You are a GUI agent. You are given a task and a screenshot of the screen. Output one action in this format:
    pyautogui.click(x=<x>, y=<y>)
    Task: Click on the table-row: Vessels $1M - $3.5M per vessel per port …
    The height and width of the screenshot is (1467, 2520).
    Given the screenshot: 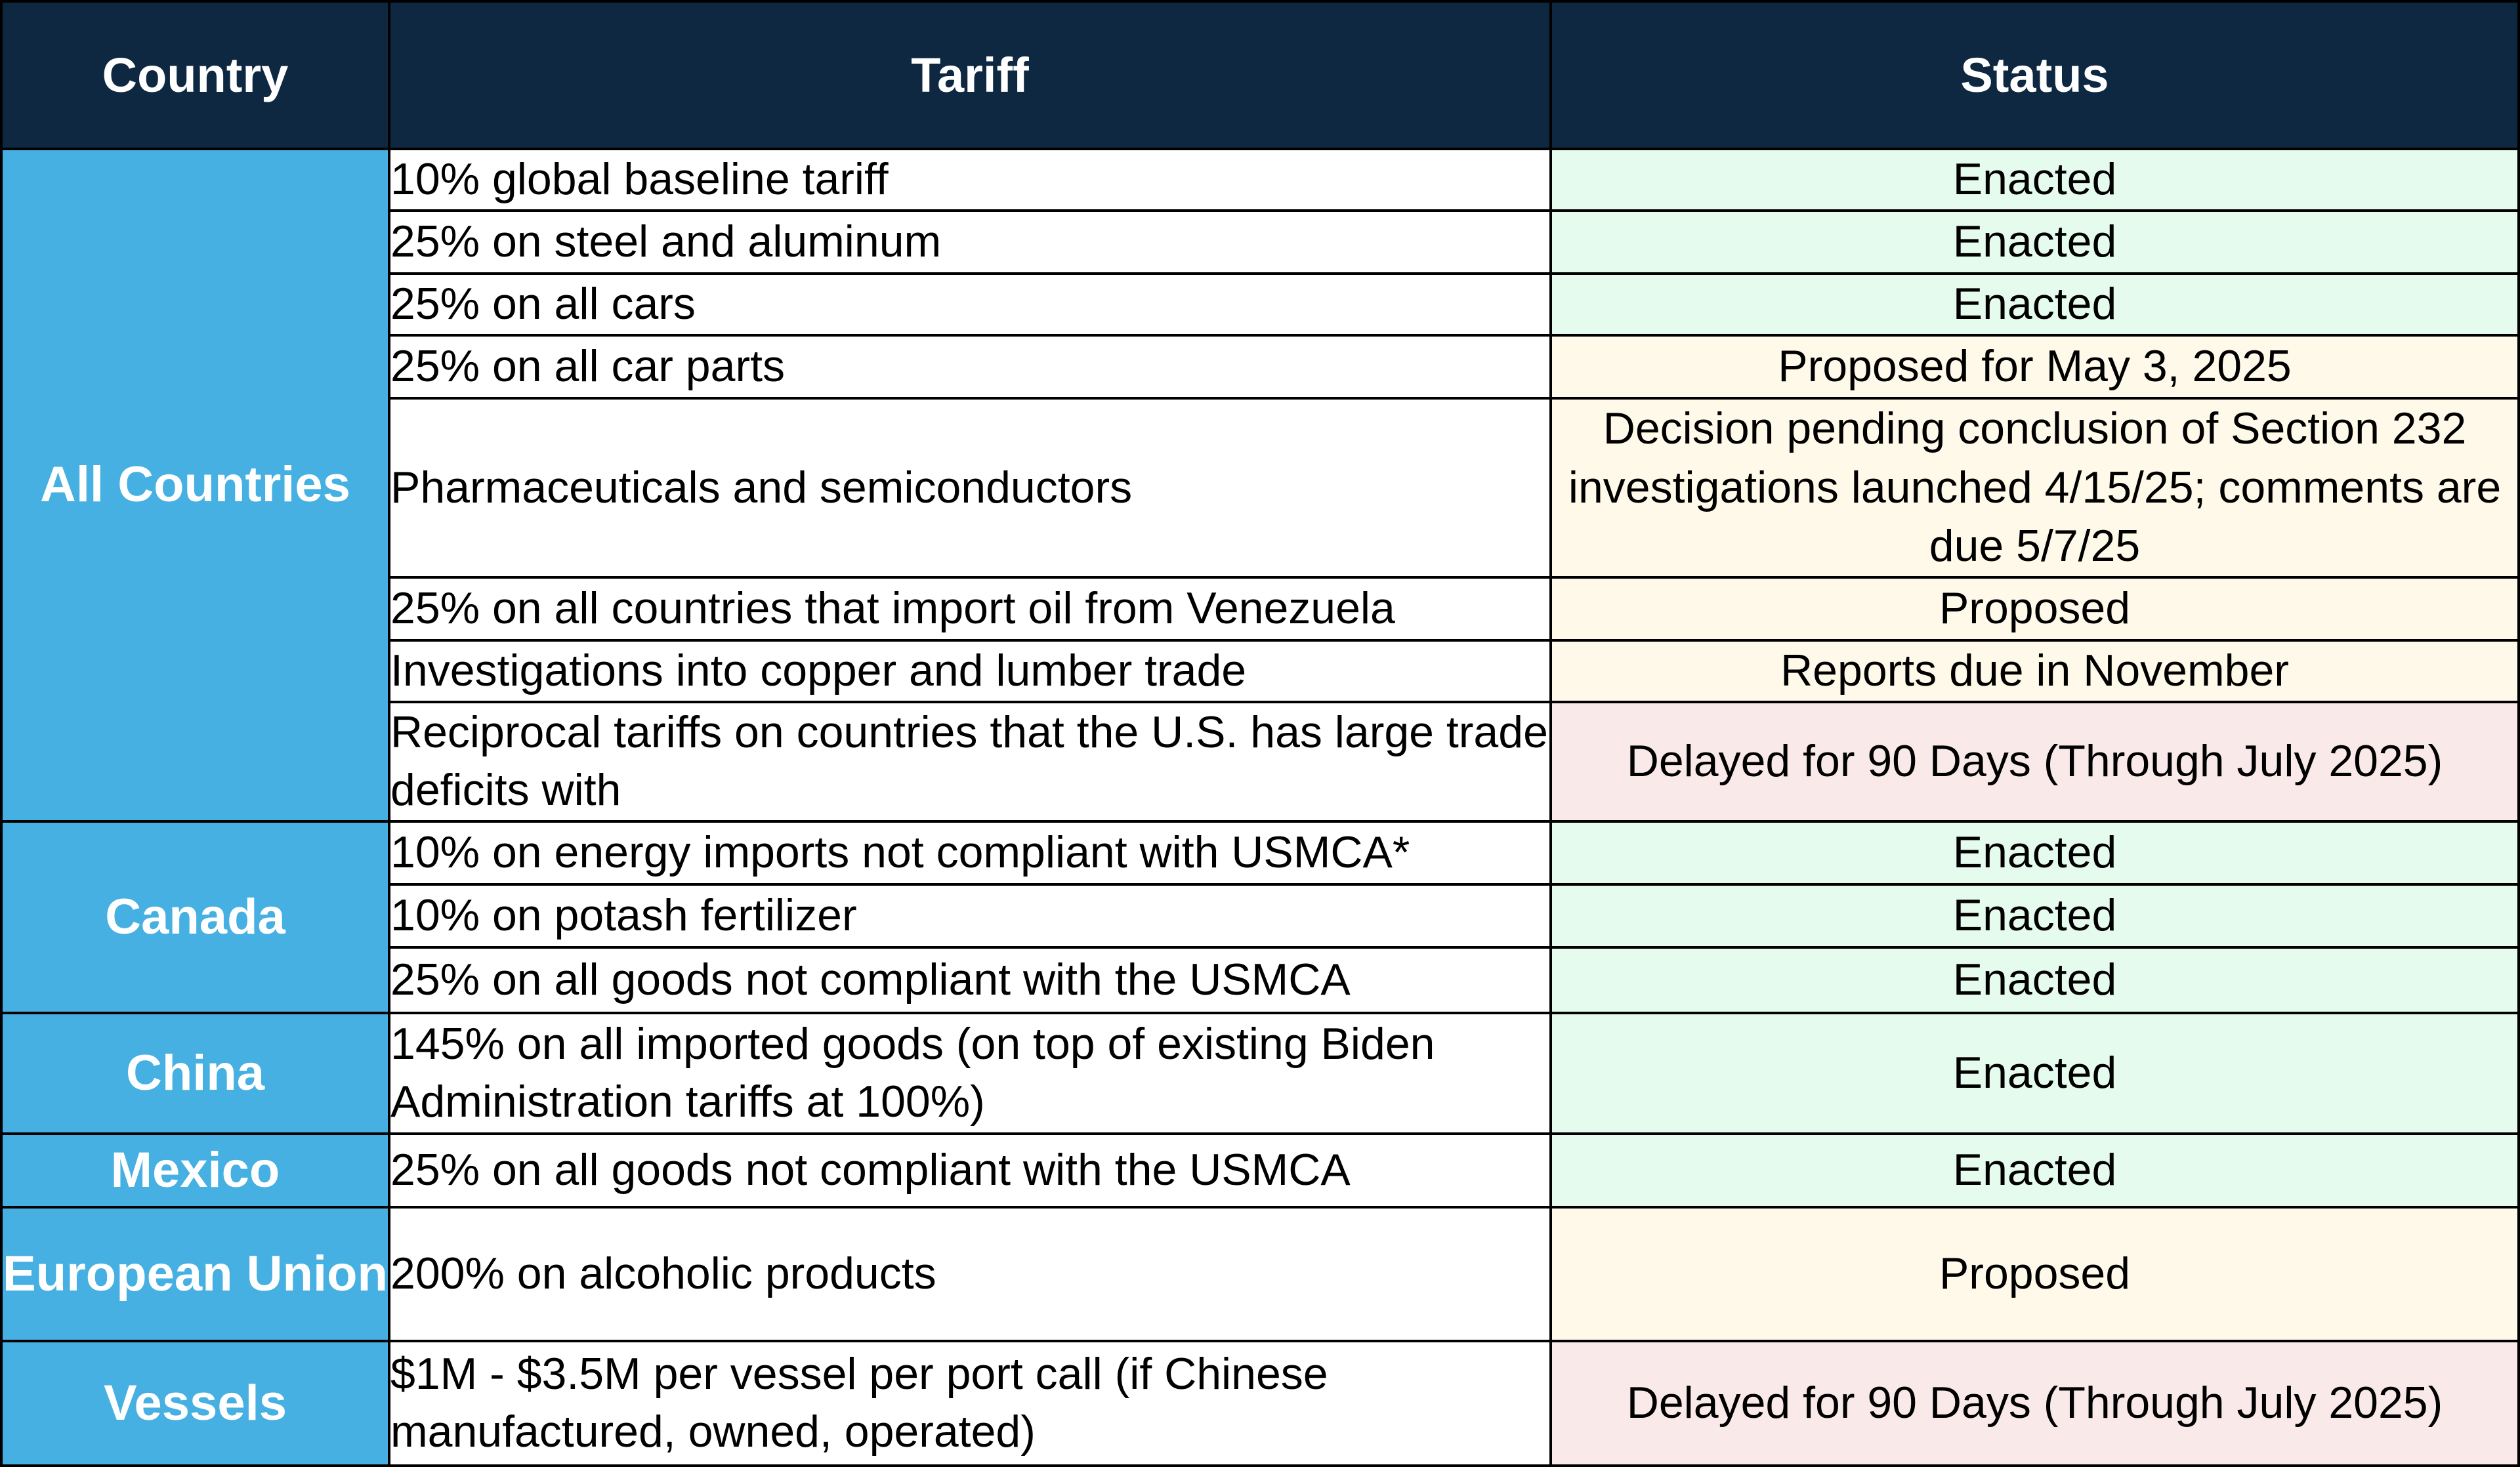 What is the action you would take?
    pyautogui.click(x=1260, y=1403)
    